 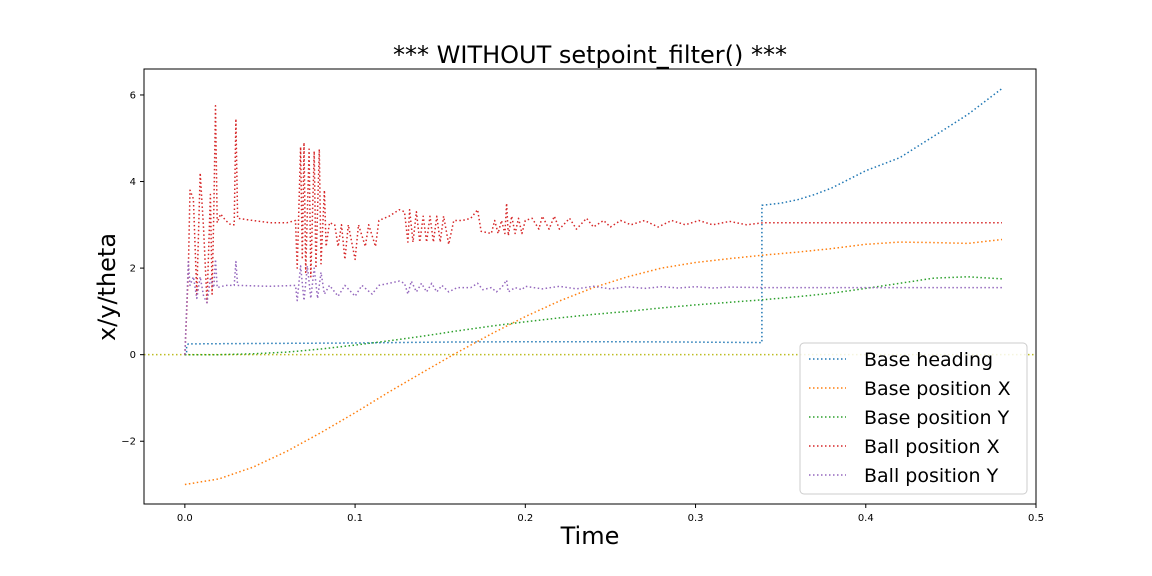 What do you see at coordinates (355, 518) in the screenshot?
I see `x-tick-label: 0.1` at bounding box center [355, 518].